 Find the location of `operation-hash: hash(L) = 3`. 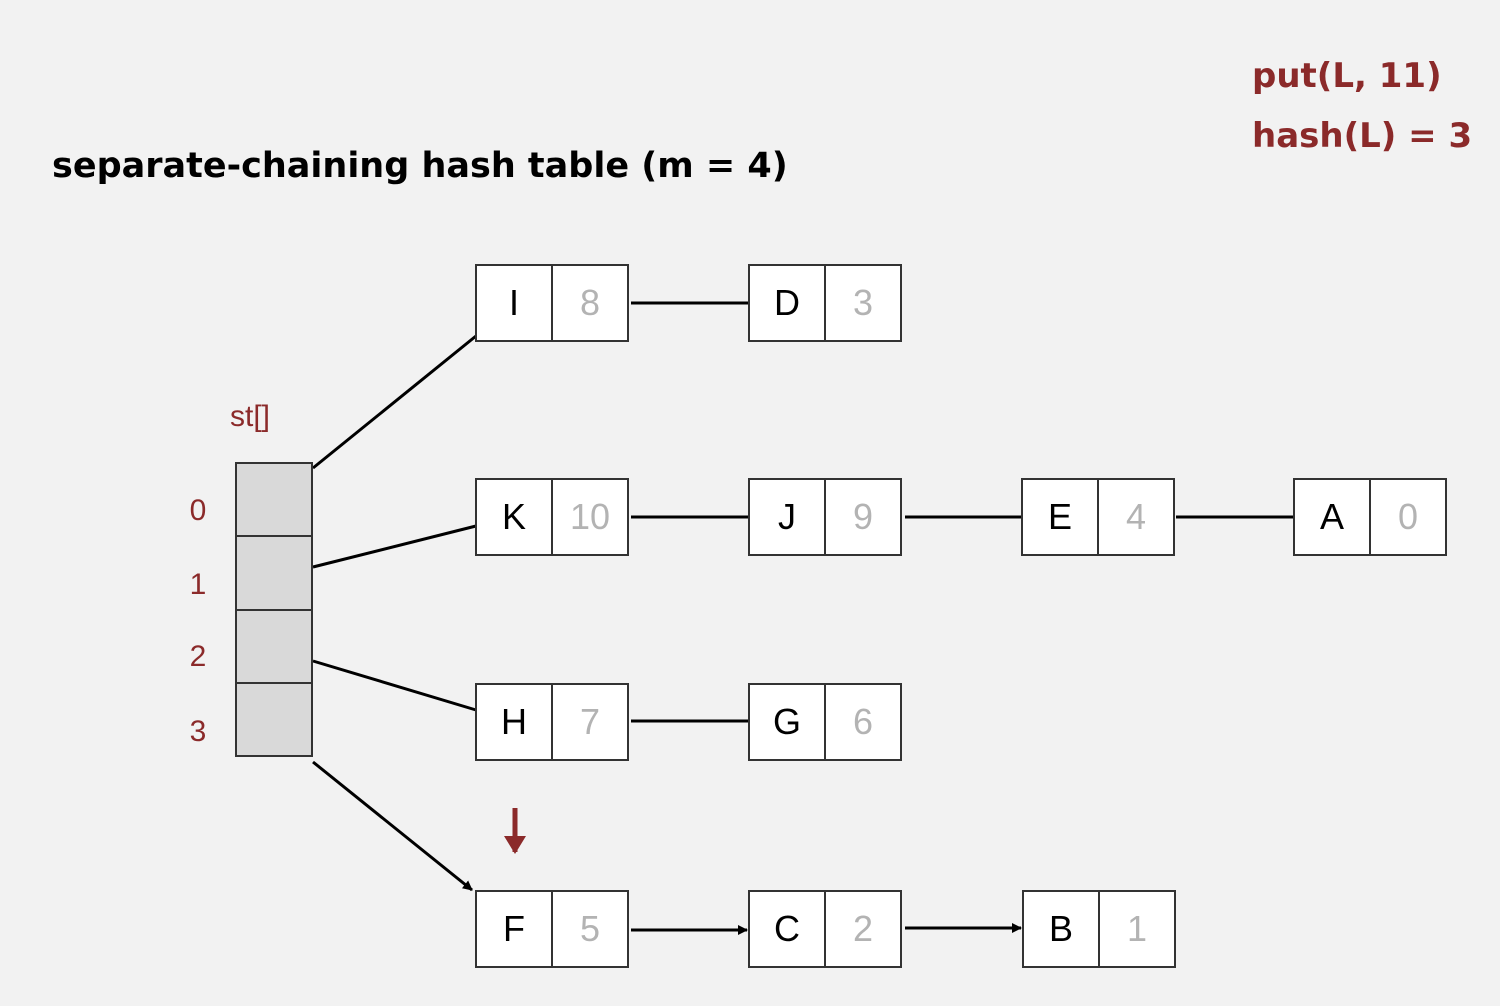

operation-hash: hash(L) = 3 is located at coordinates (1362, 136).